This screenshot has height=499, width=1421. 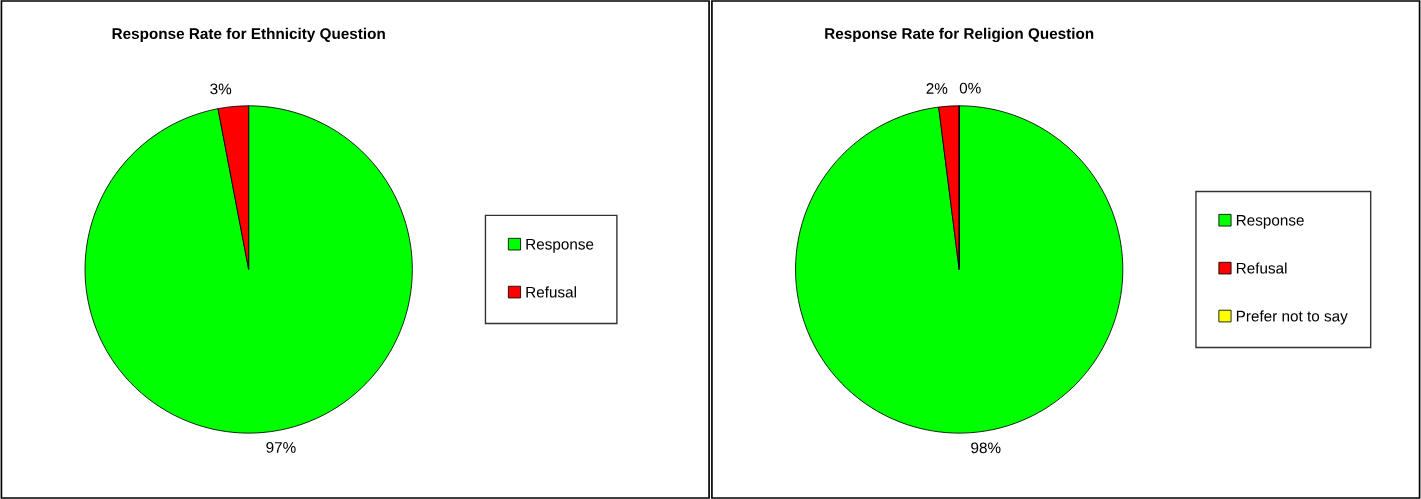 I want to click on data-label: 3%, so click(x=221, y=89).